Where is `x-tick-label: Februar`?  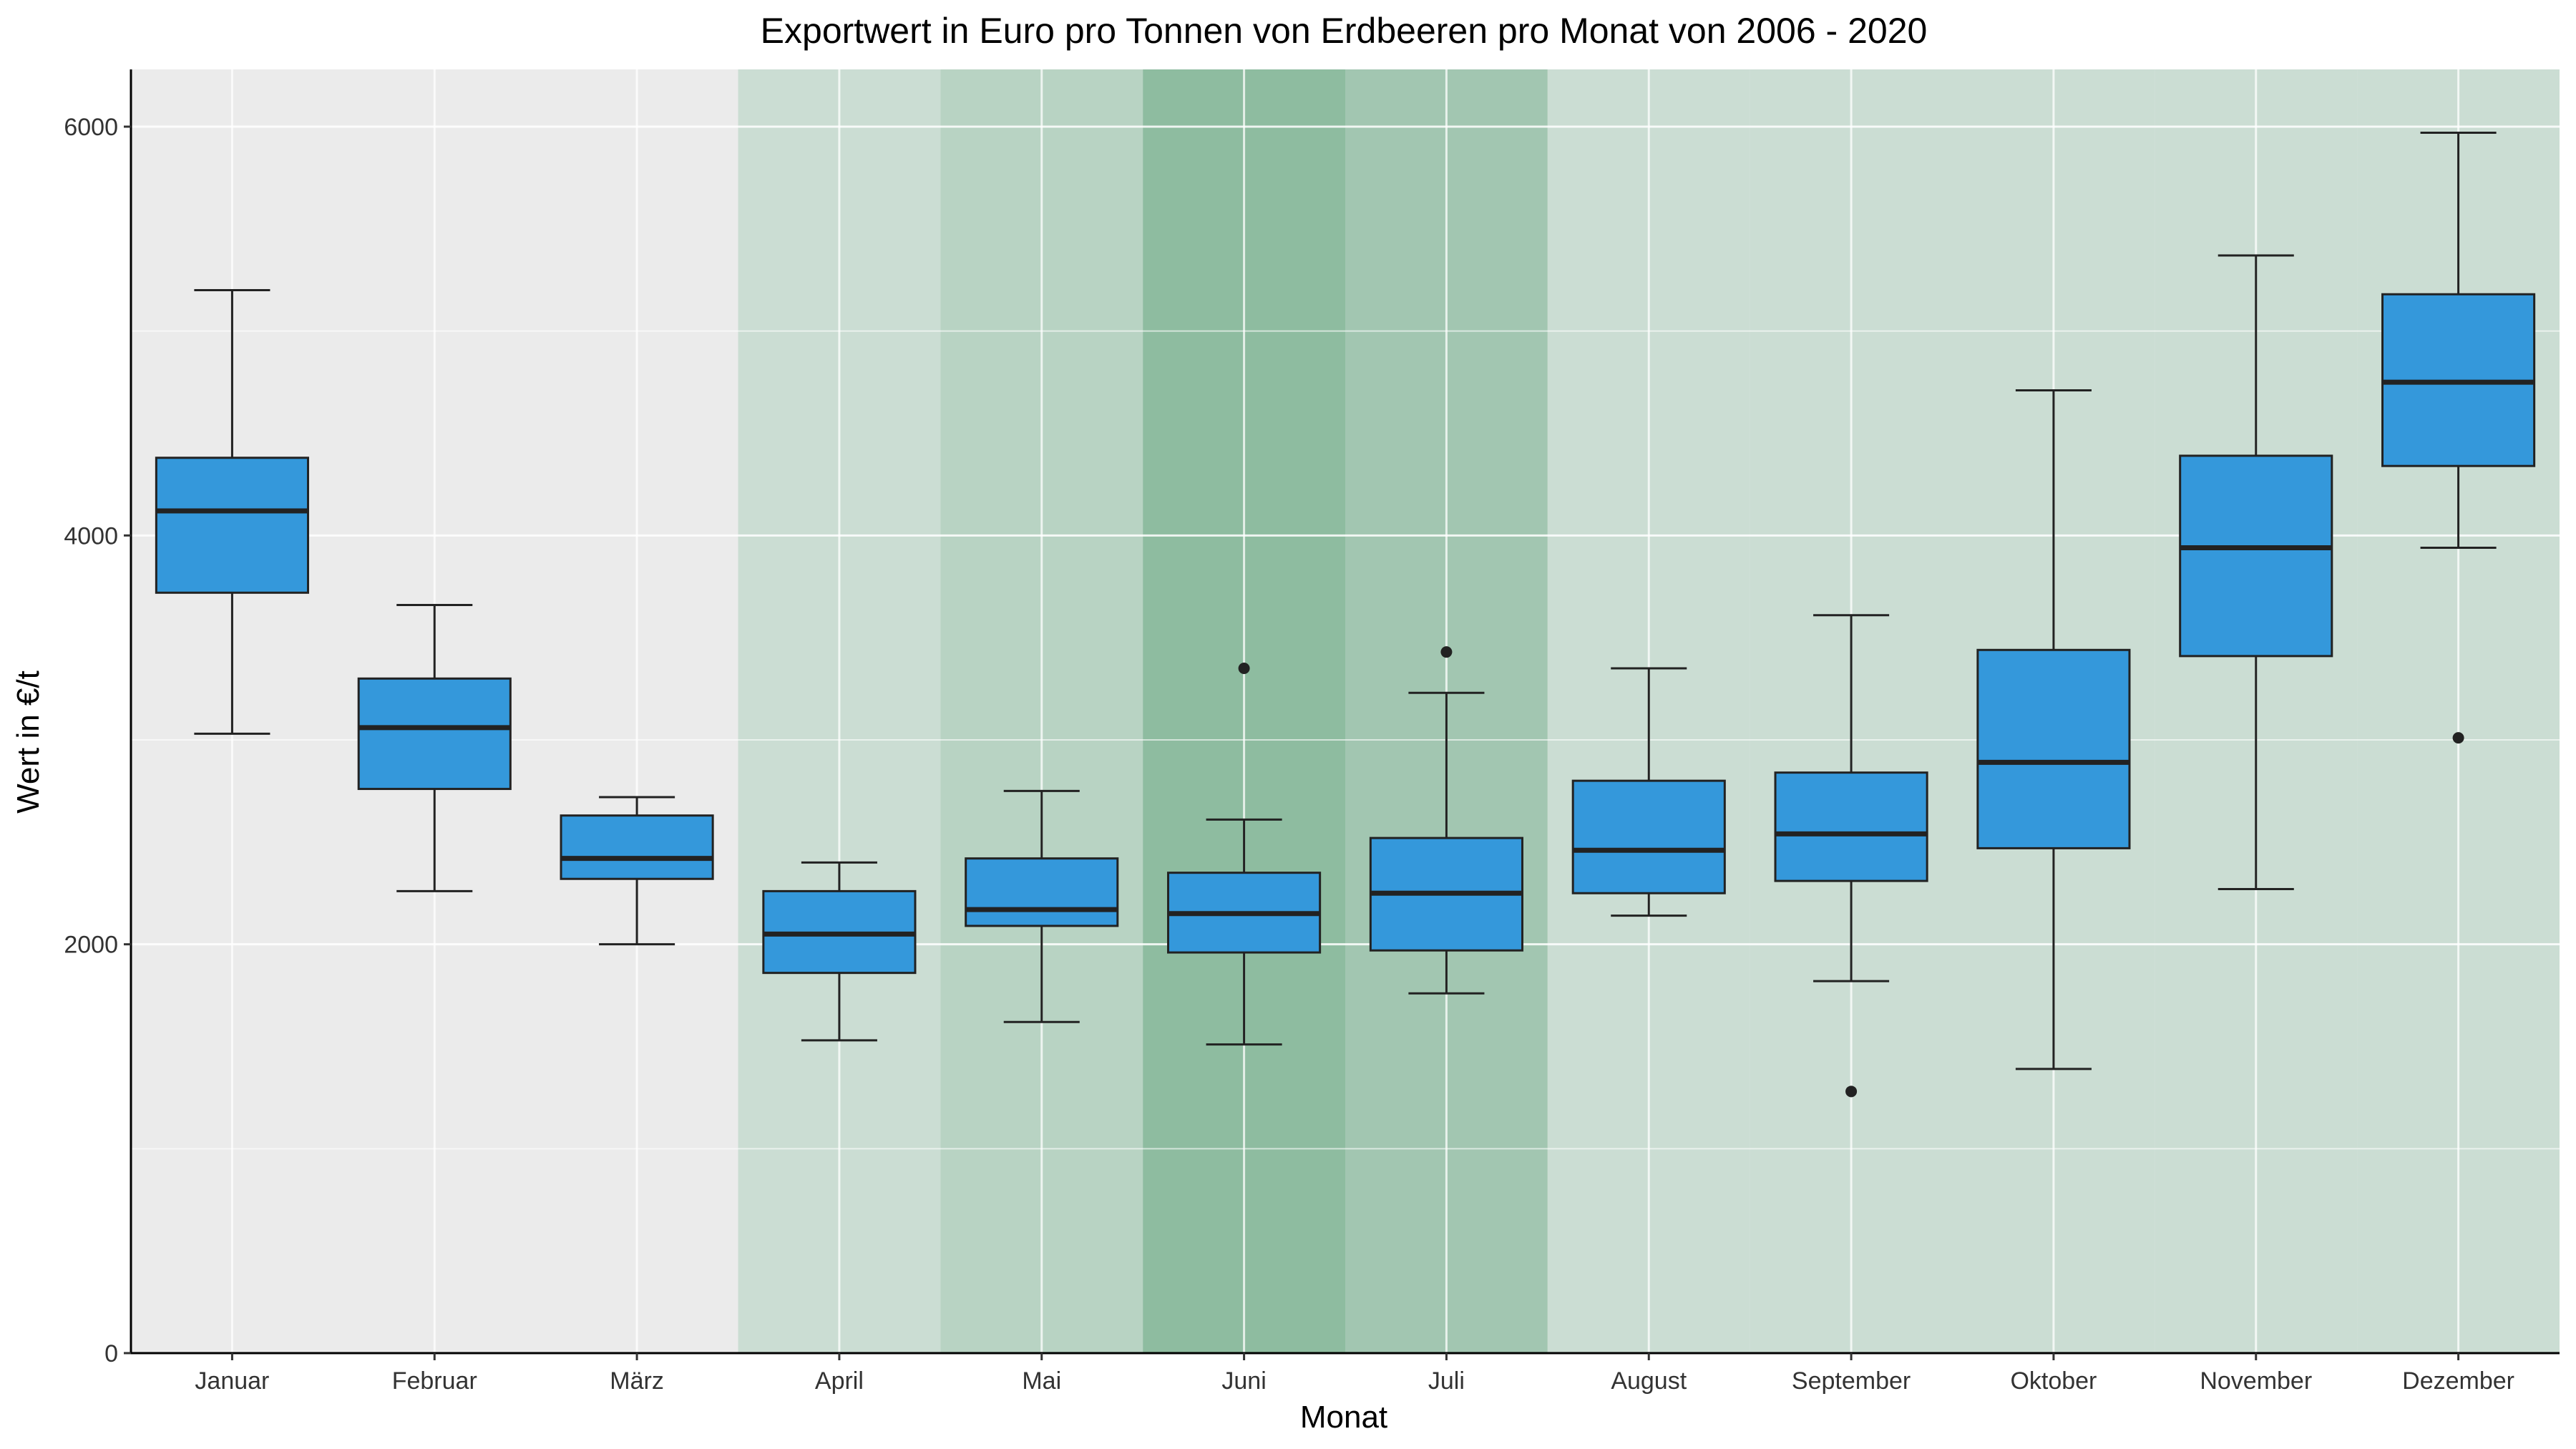 x-tick-label: Februar is located at coordinates (434, 1381).